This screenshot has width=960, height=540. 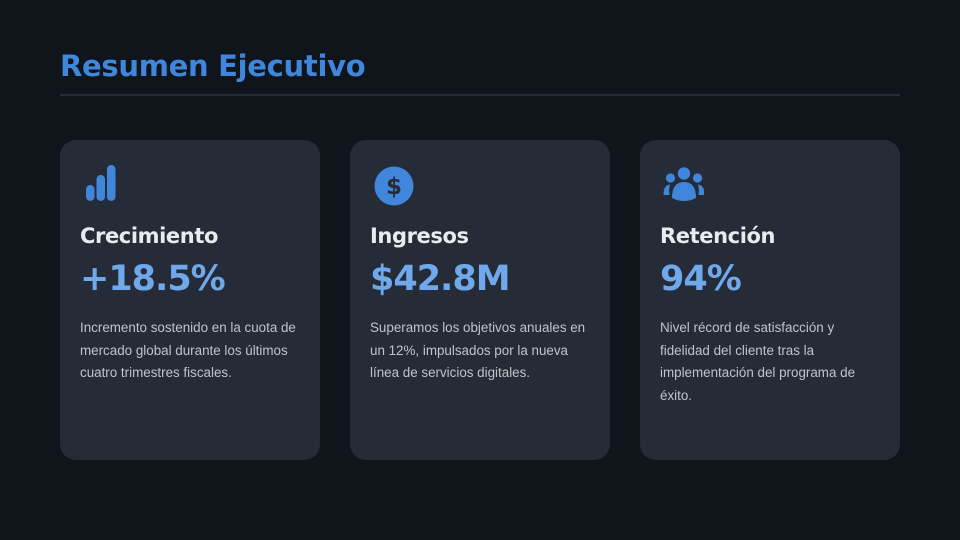 I want to click on dollar-circle-icon: $, so click(x=392, y=184).